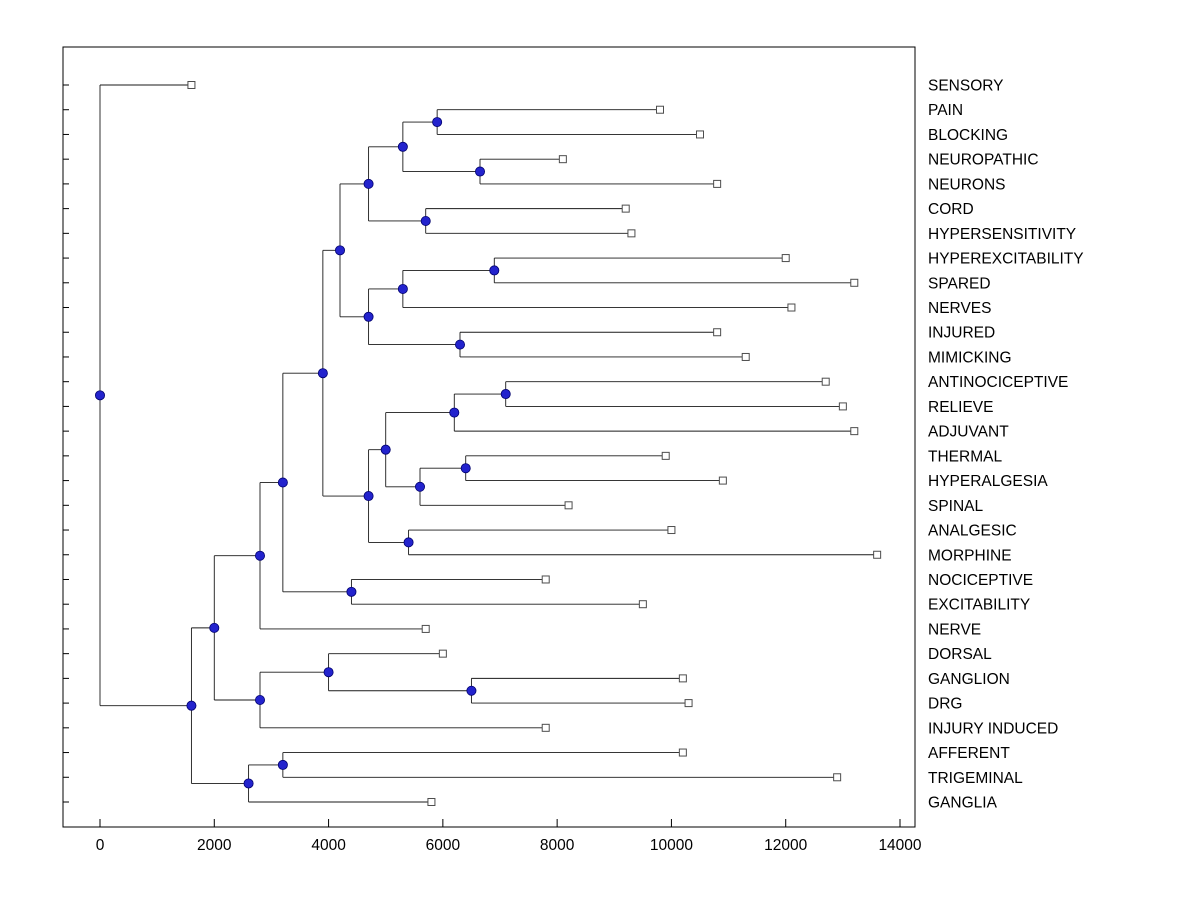 The image size is (1200, 900). What do you see at coordinates (328, 845) in the screenshot?
I see `x-axis-tick-label: 4000` at bounding box center [328, 845].